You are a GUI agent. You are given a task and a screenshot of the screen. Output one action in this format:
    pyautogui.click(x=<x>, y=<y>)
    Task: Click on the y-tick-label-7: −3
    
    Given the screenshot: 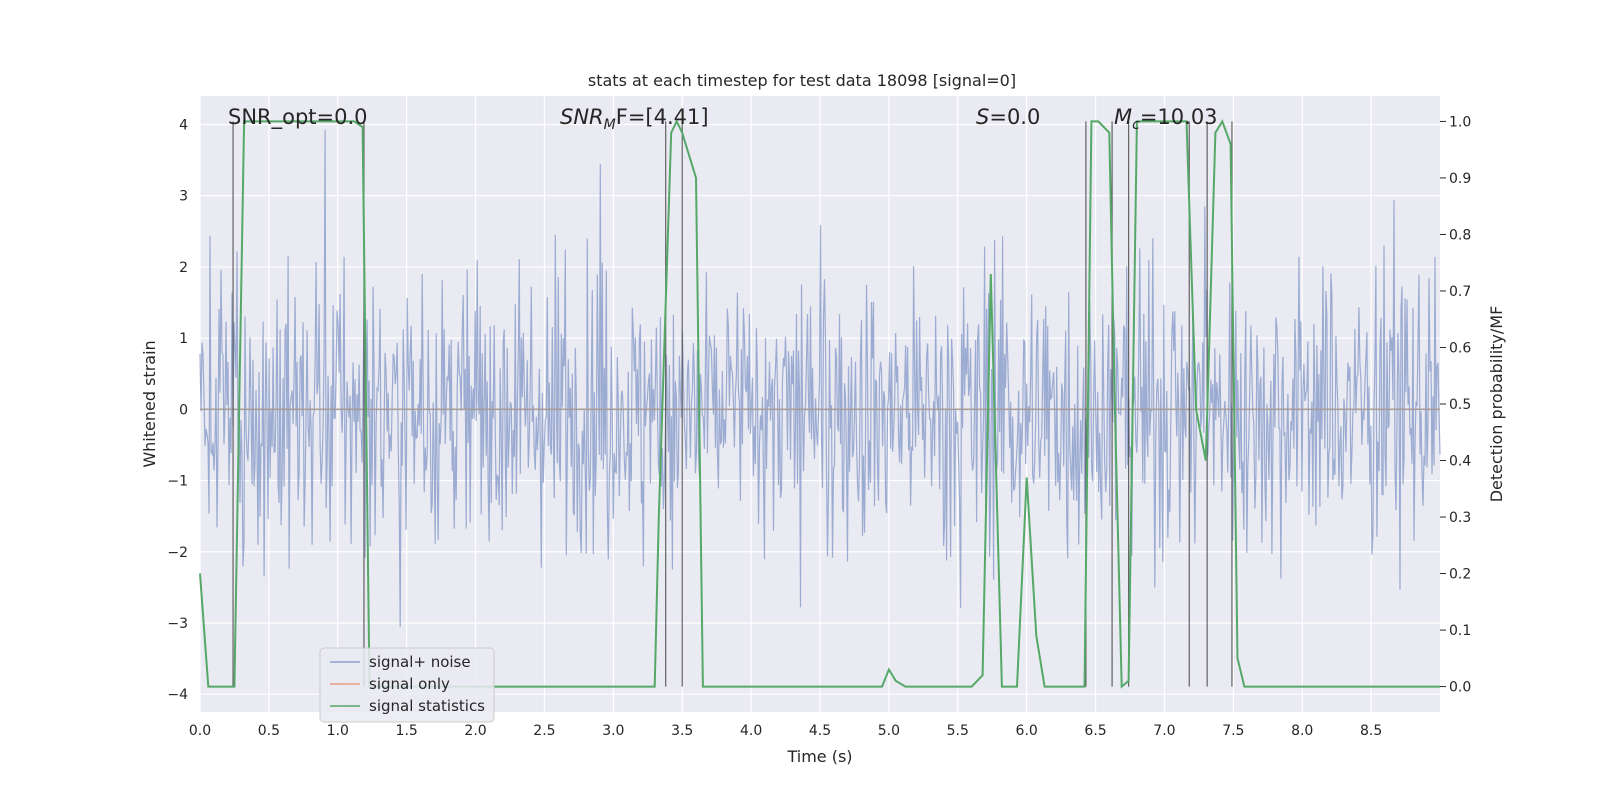 What is the action you would take?
    pyautogui.click(x=177, y=624)
    